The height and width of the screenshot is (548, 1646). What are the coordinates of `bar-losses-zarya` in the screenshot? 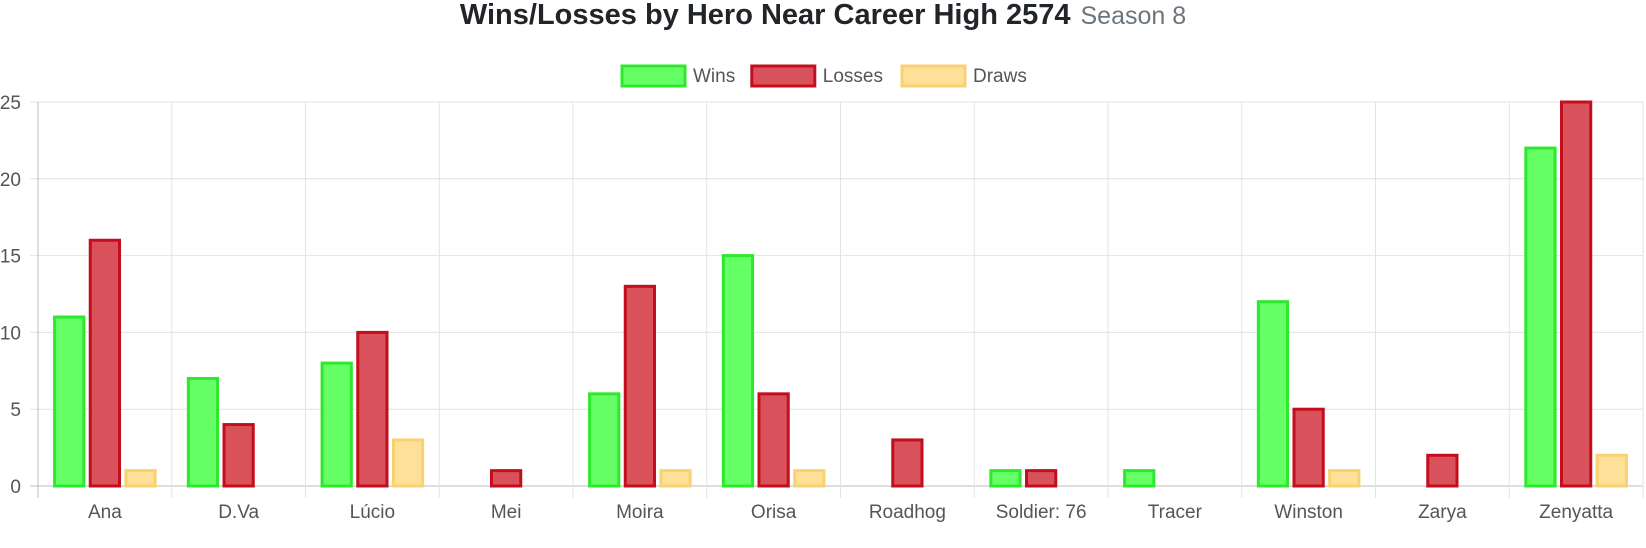 It's located at (1442, 470).